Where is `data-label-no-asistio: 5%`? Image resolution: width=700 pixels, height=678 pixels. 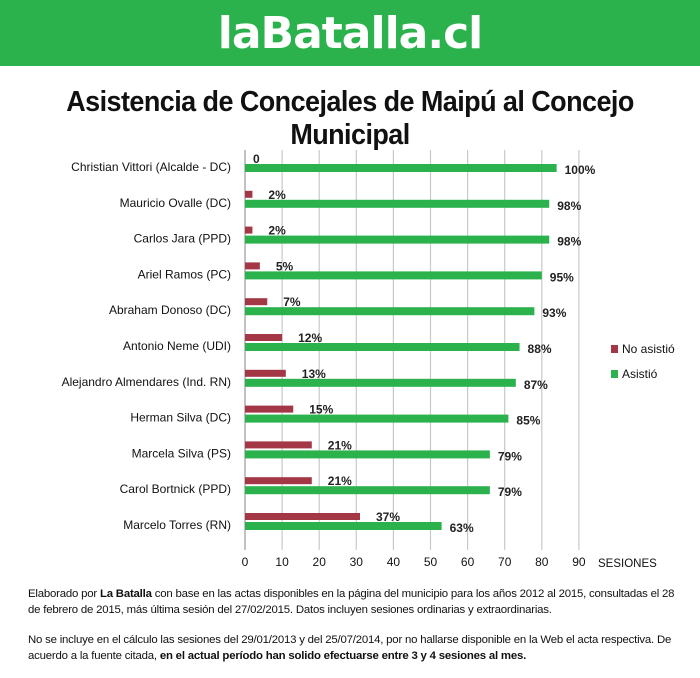 data-label-no-asistio: 5% is located at coordinates (285, 266).